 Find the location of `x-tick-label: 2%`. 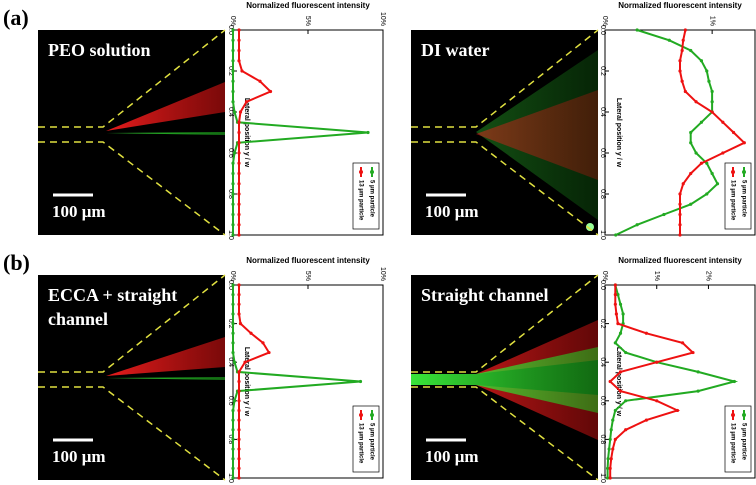

x-tick-label: 2% is located at coordinates (708, 276).